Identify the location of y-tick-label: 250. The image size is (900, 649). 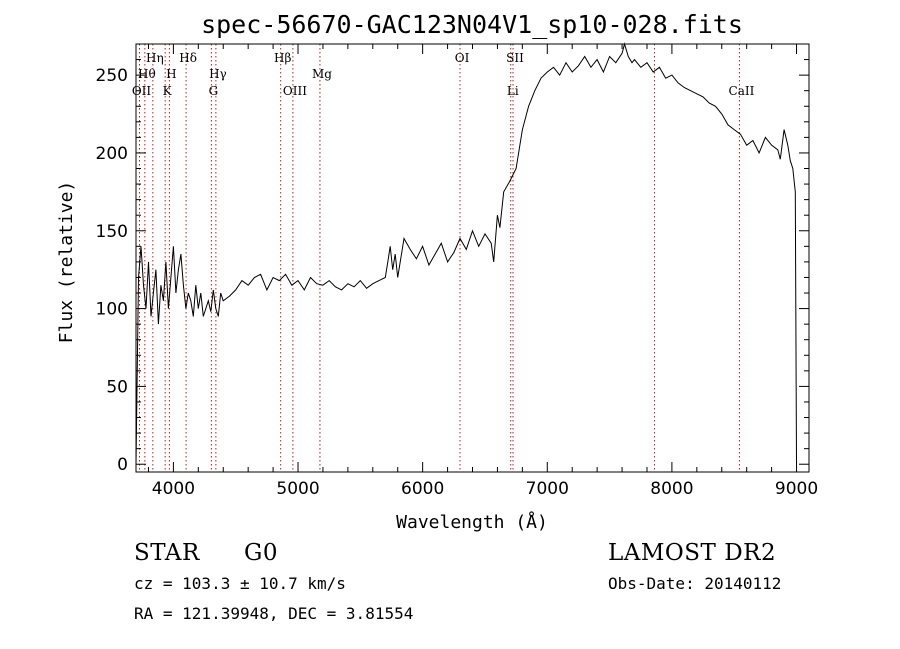
(112, 76).